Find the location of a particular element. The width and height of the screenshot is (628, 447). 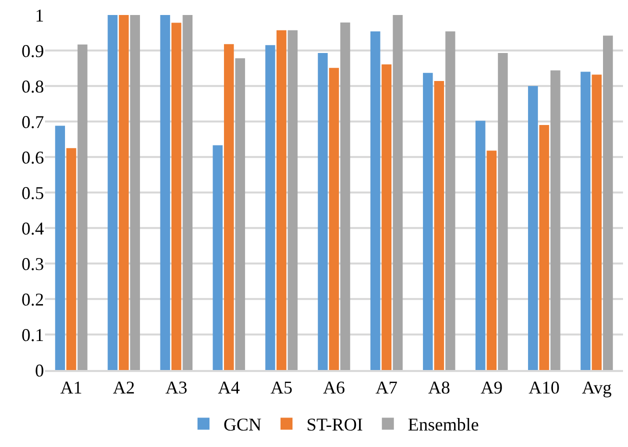

x-tick-label: Avg is located at coordinates (597, 387).